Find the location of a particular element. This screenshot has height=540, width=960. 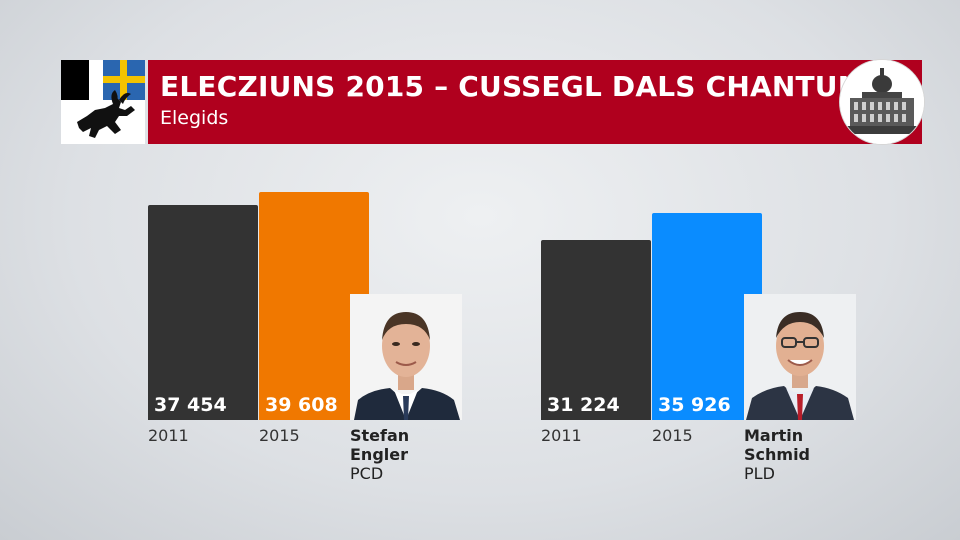

candidate-photo-engler is located at coordinates (406, 357).